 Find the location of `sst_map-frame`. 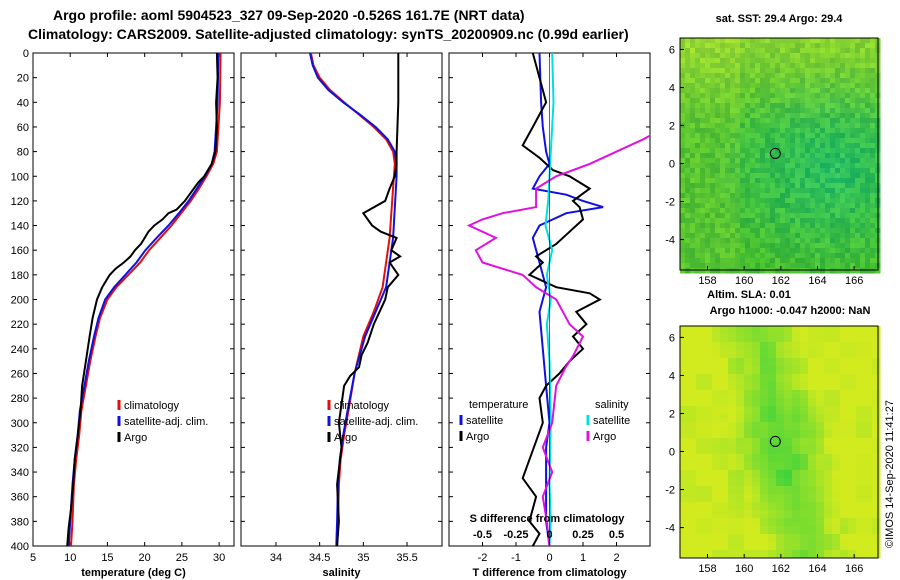

sst_map-frame is located at coordinates (779, 154).